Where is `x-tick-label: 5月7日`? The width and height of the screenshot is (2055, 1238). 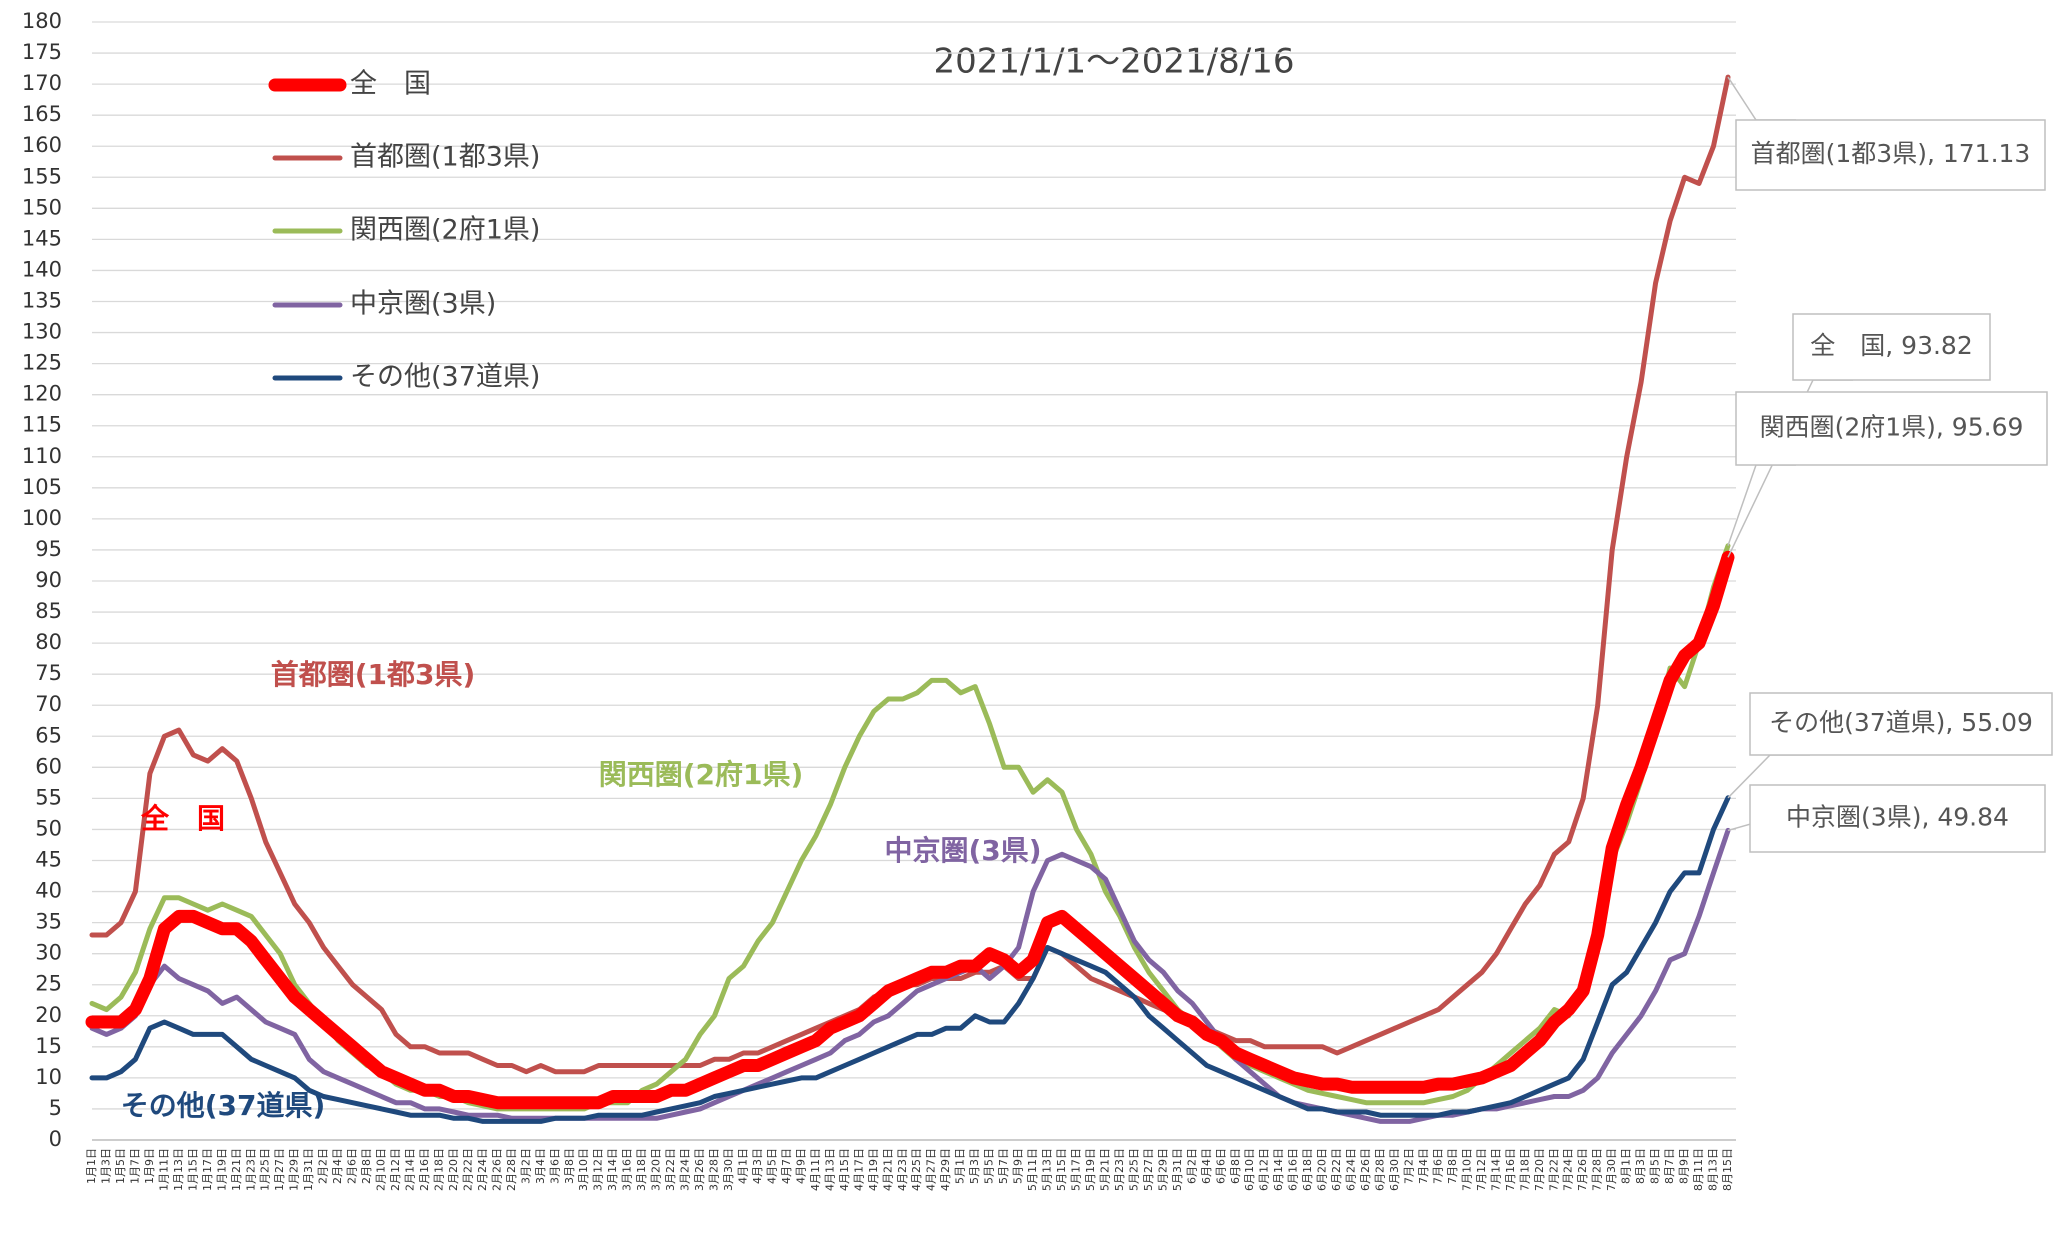
x-tick-label: 5月7日 is located at coordinates (1003, 1166).